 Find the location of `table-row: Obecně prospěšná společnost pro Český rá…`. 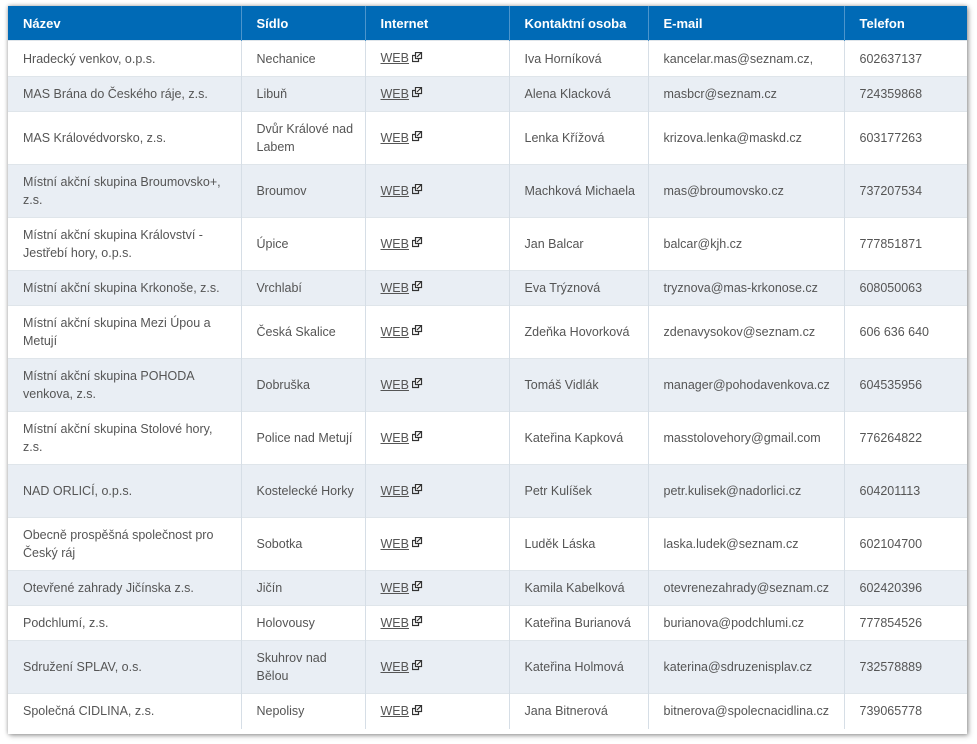

table-row: Obecně prospěšná společnost pro Český rá… is located at coordinates (487, 544).